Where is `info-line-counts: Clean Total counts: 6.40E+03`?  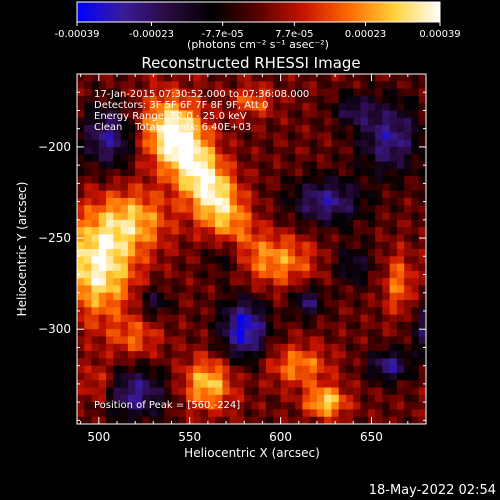
info-line-counts: Clean Total counts: 6.40E+03 is located at coordinates (172, 127).